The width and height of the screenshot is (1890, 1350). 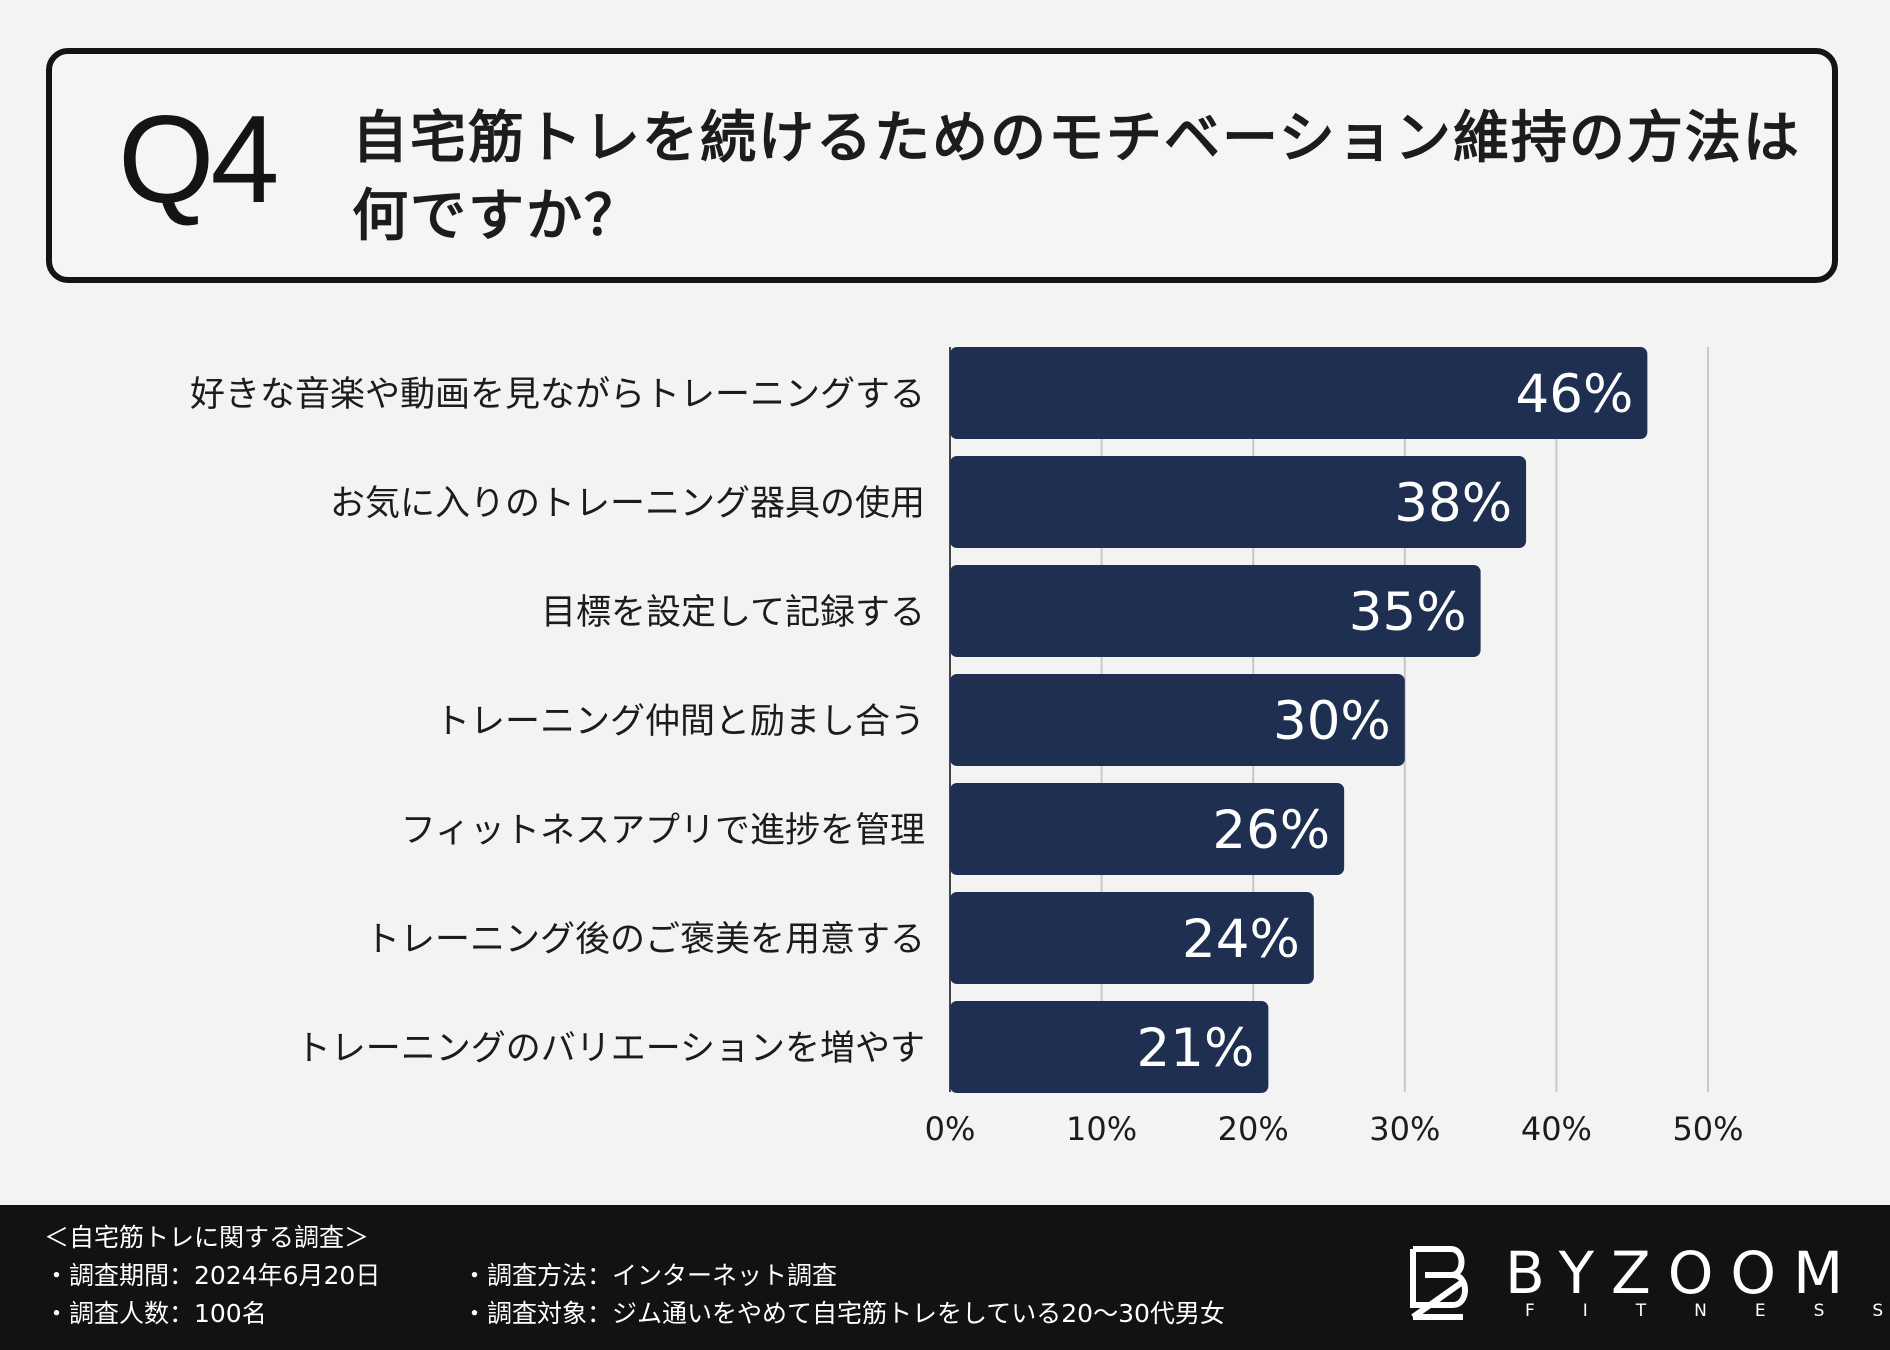 What do you see at coordinates (212, 1275) in the screenshot?
I see `survey-period: ・調査期間：2024年6月20日` at bounding box center [212, 1275].